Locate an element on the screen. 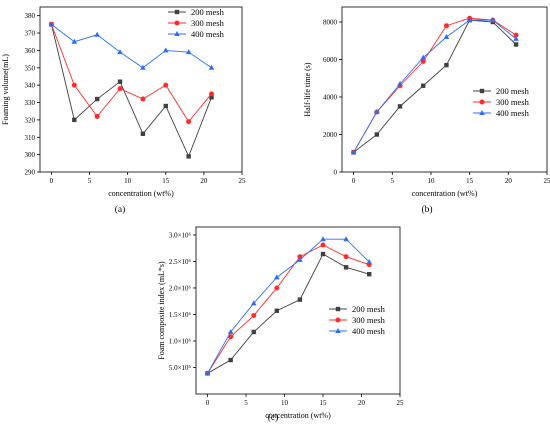 The width and height of the screenshot is (550, 430). y-tick-label: 350 is located at coordinates (30, 68).